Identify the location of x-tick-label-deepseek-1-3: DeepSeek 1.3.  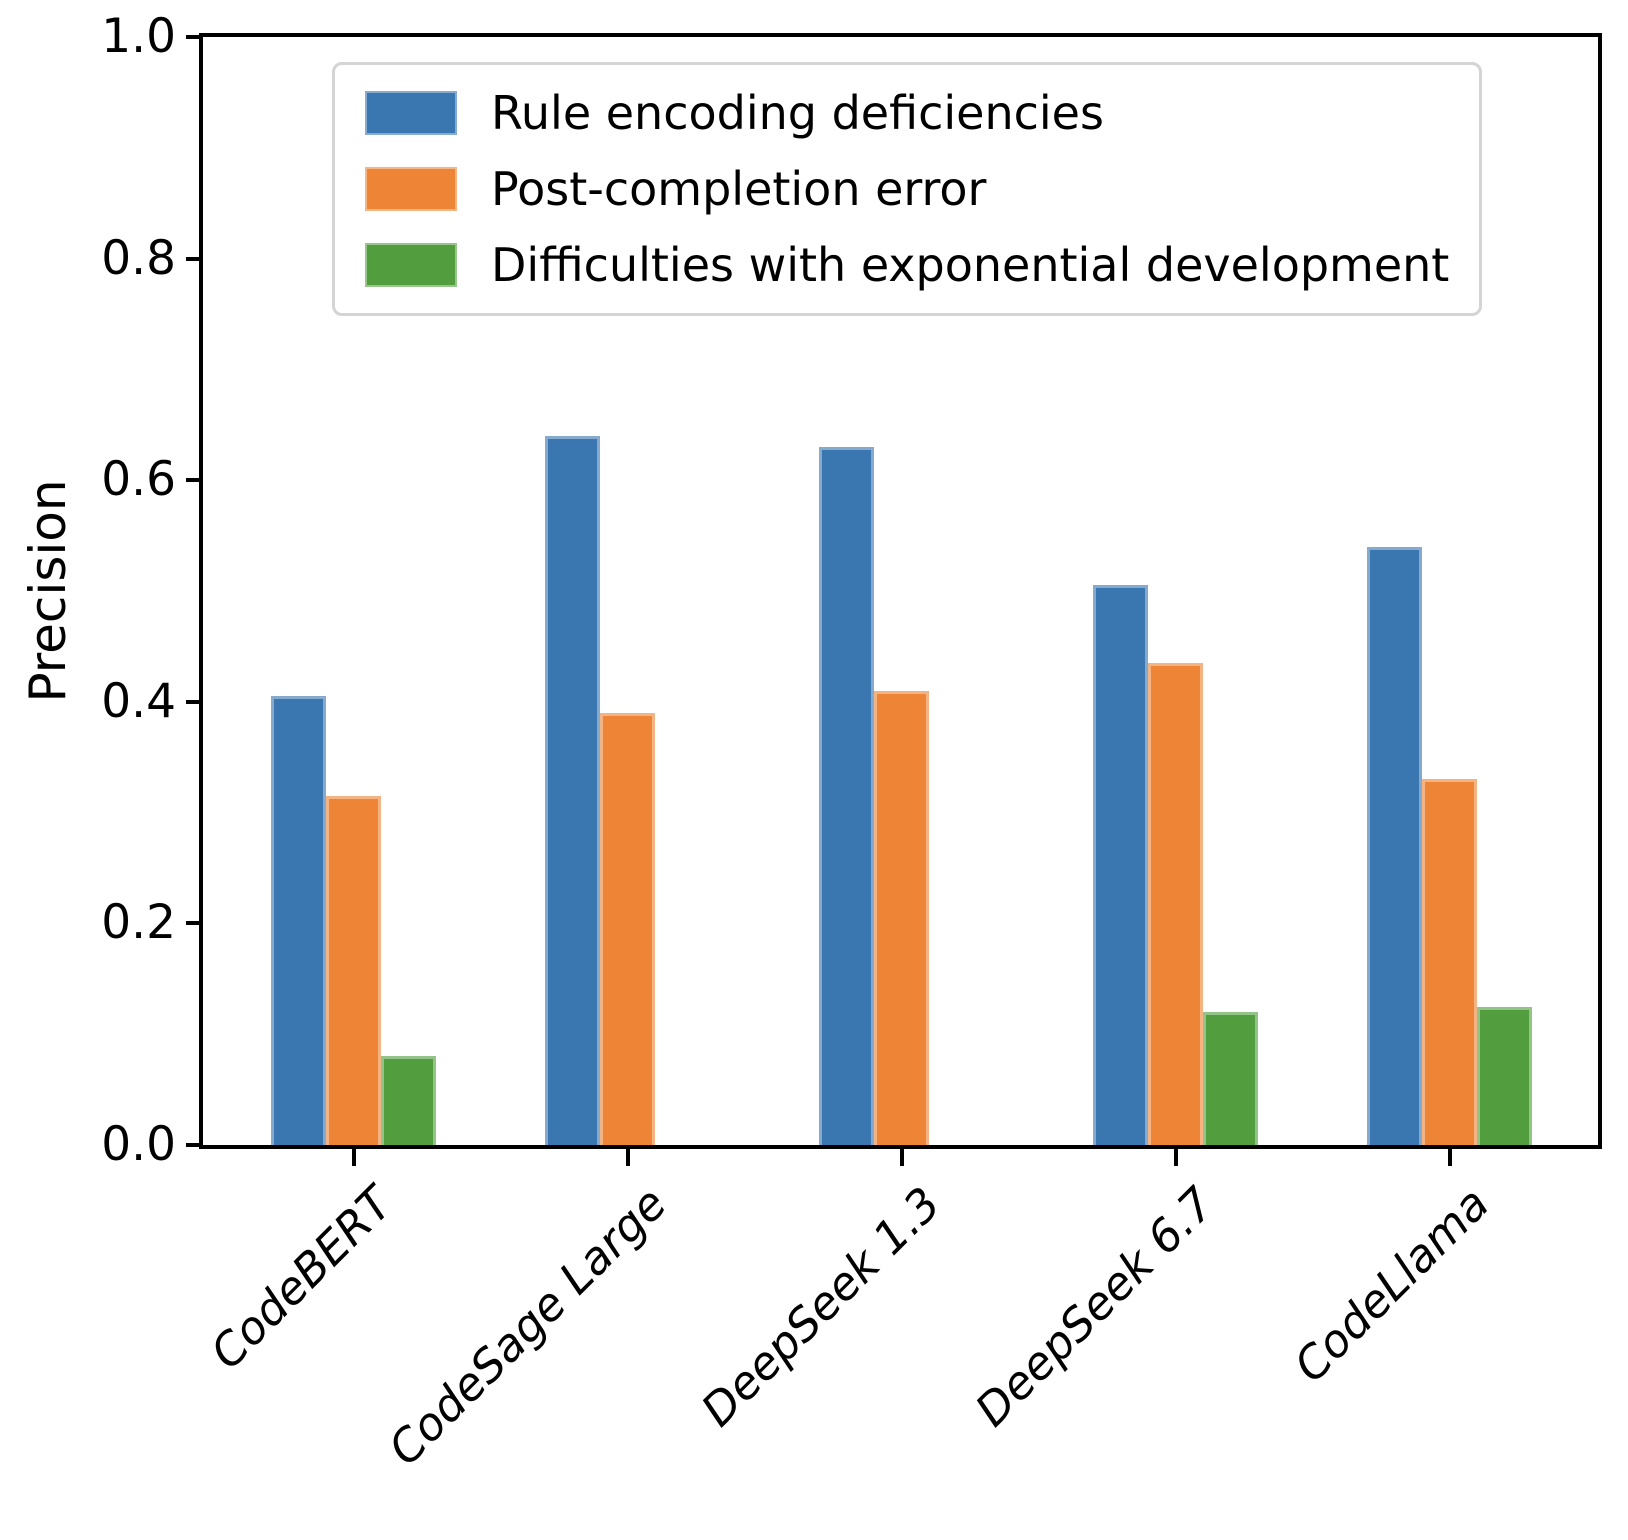
(821, 1306).